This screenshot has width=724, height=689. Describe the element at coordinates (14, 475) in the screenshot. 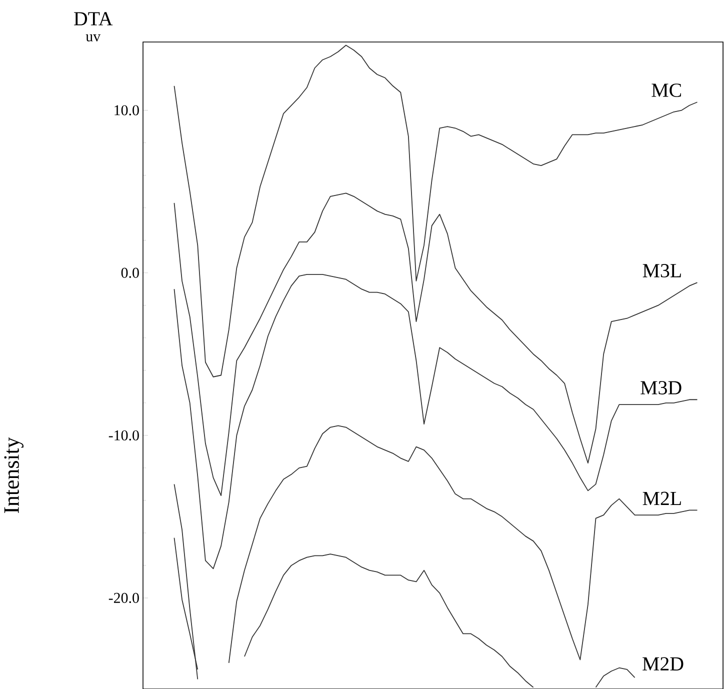

I see `y-axis-title: Intensity` at that location.